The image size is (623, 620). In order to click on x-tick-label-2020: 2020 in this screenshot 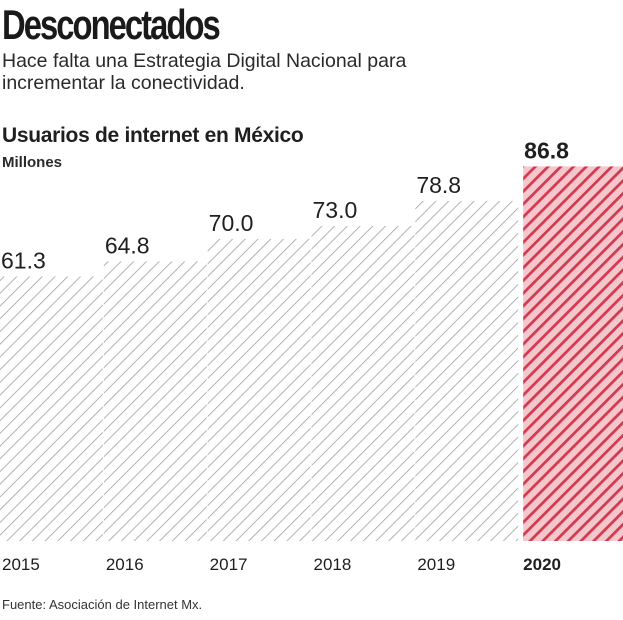, I will do `click(542, 564)`.